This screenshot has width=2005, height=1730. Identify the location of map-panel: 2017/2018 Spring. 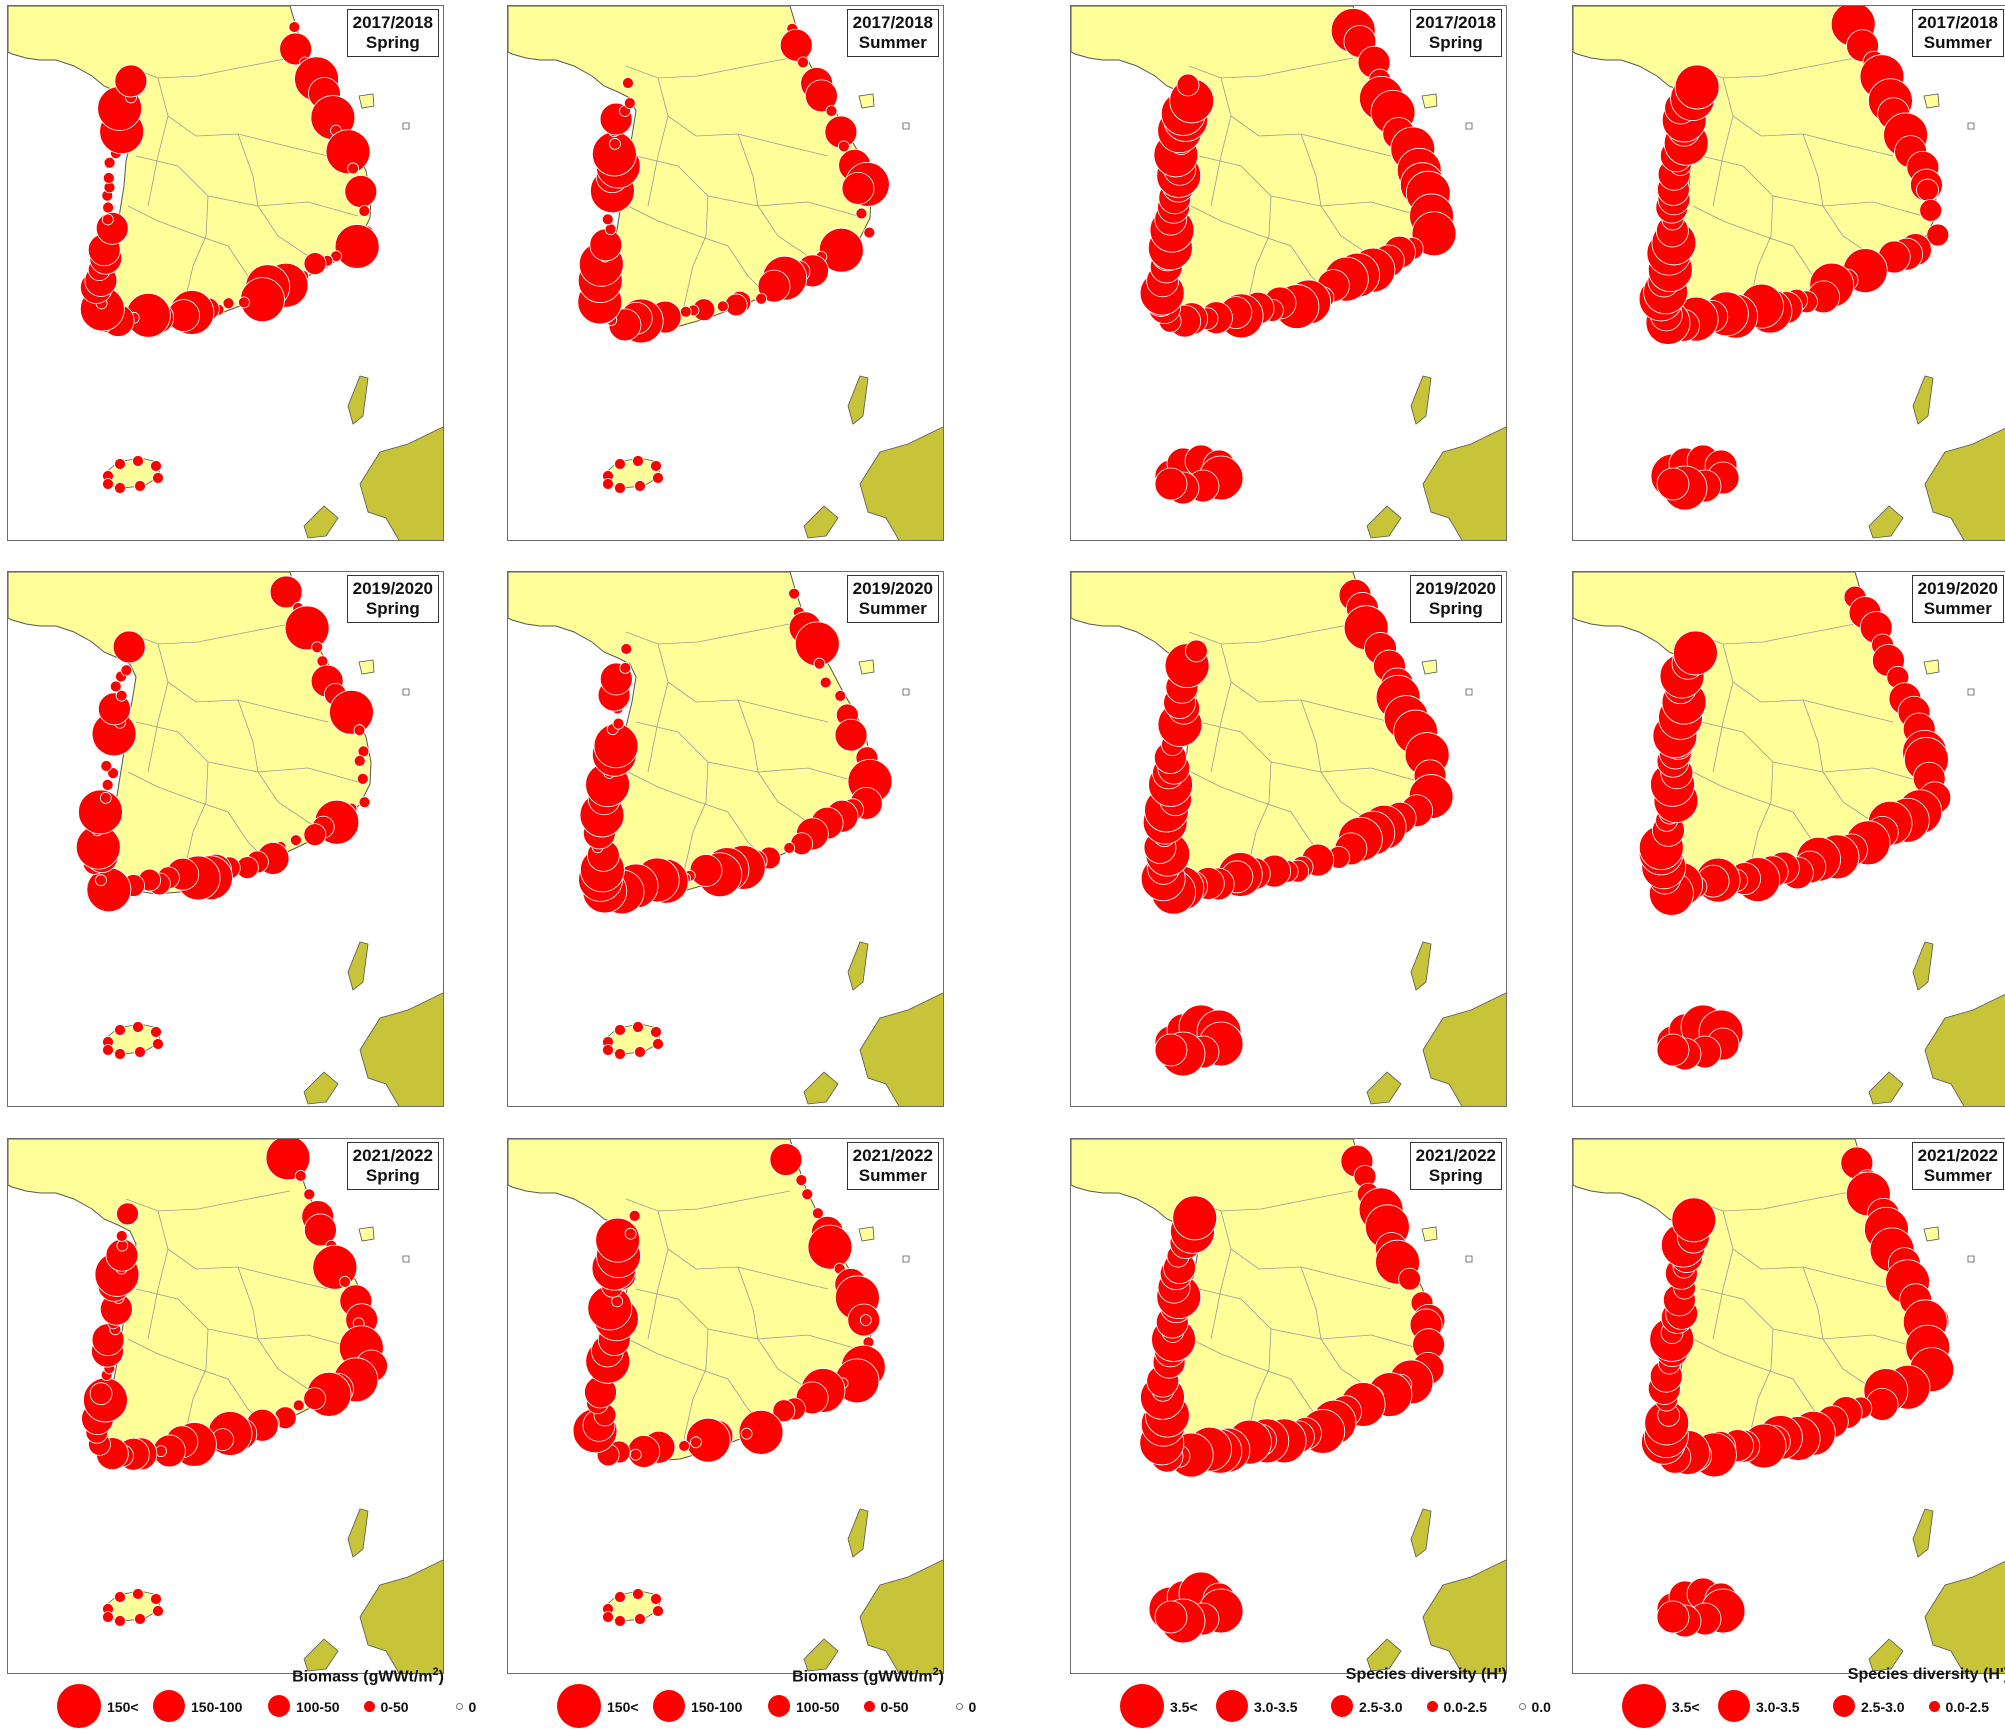
(1288, 273).